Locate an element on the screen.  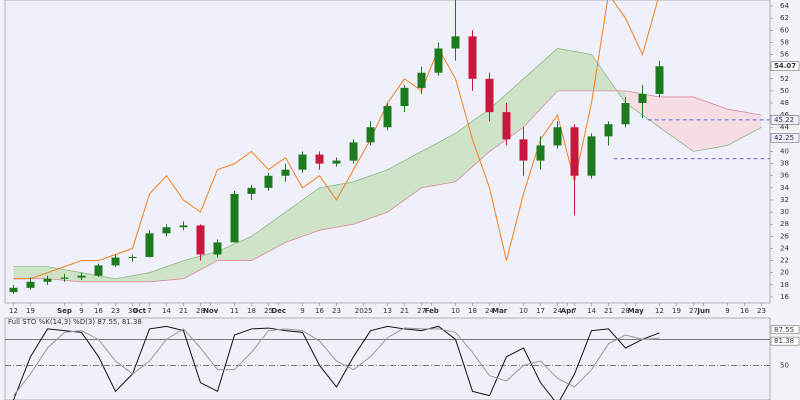
stoch-label: Full STO %K(14,3) %D(3) 87.55, 81.38 is located at coordinates (75, 322).